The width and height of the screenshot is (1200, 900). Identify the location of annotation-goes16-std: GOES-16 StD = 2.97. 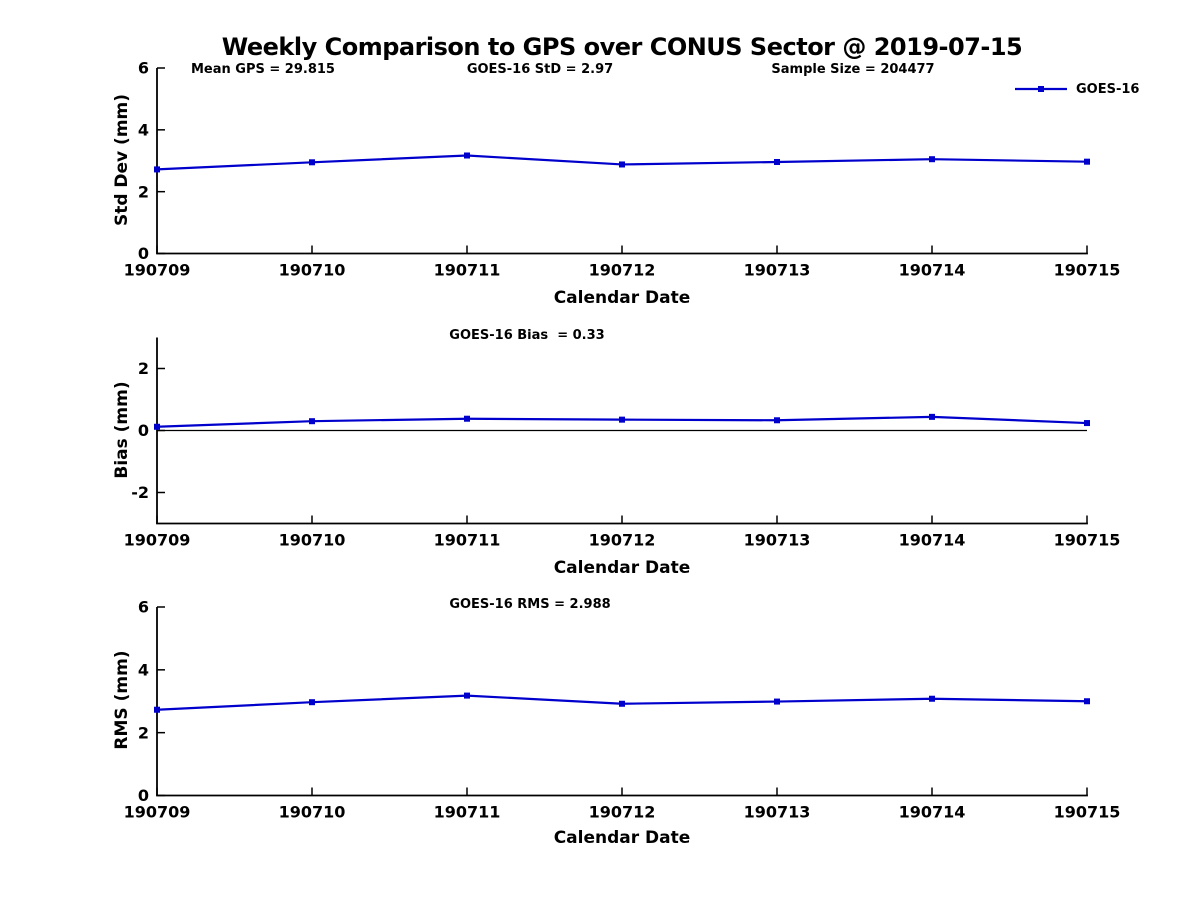
(540, 69).